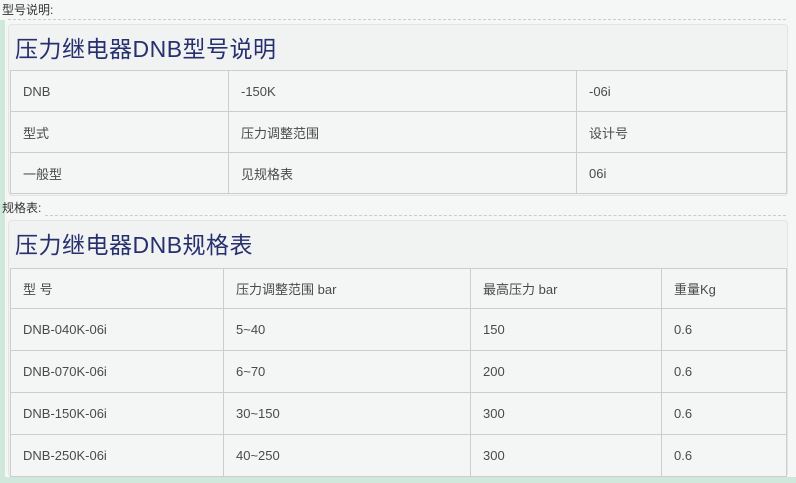 Image resolution: width=796 pixels, height=483 pixels. I want to click on page-edge-bottom, so click(398, 480).